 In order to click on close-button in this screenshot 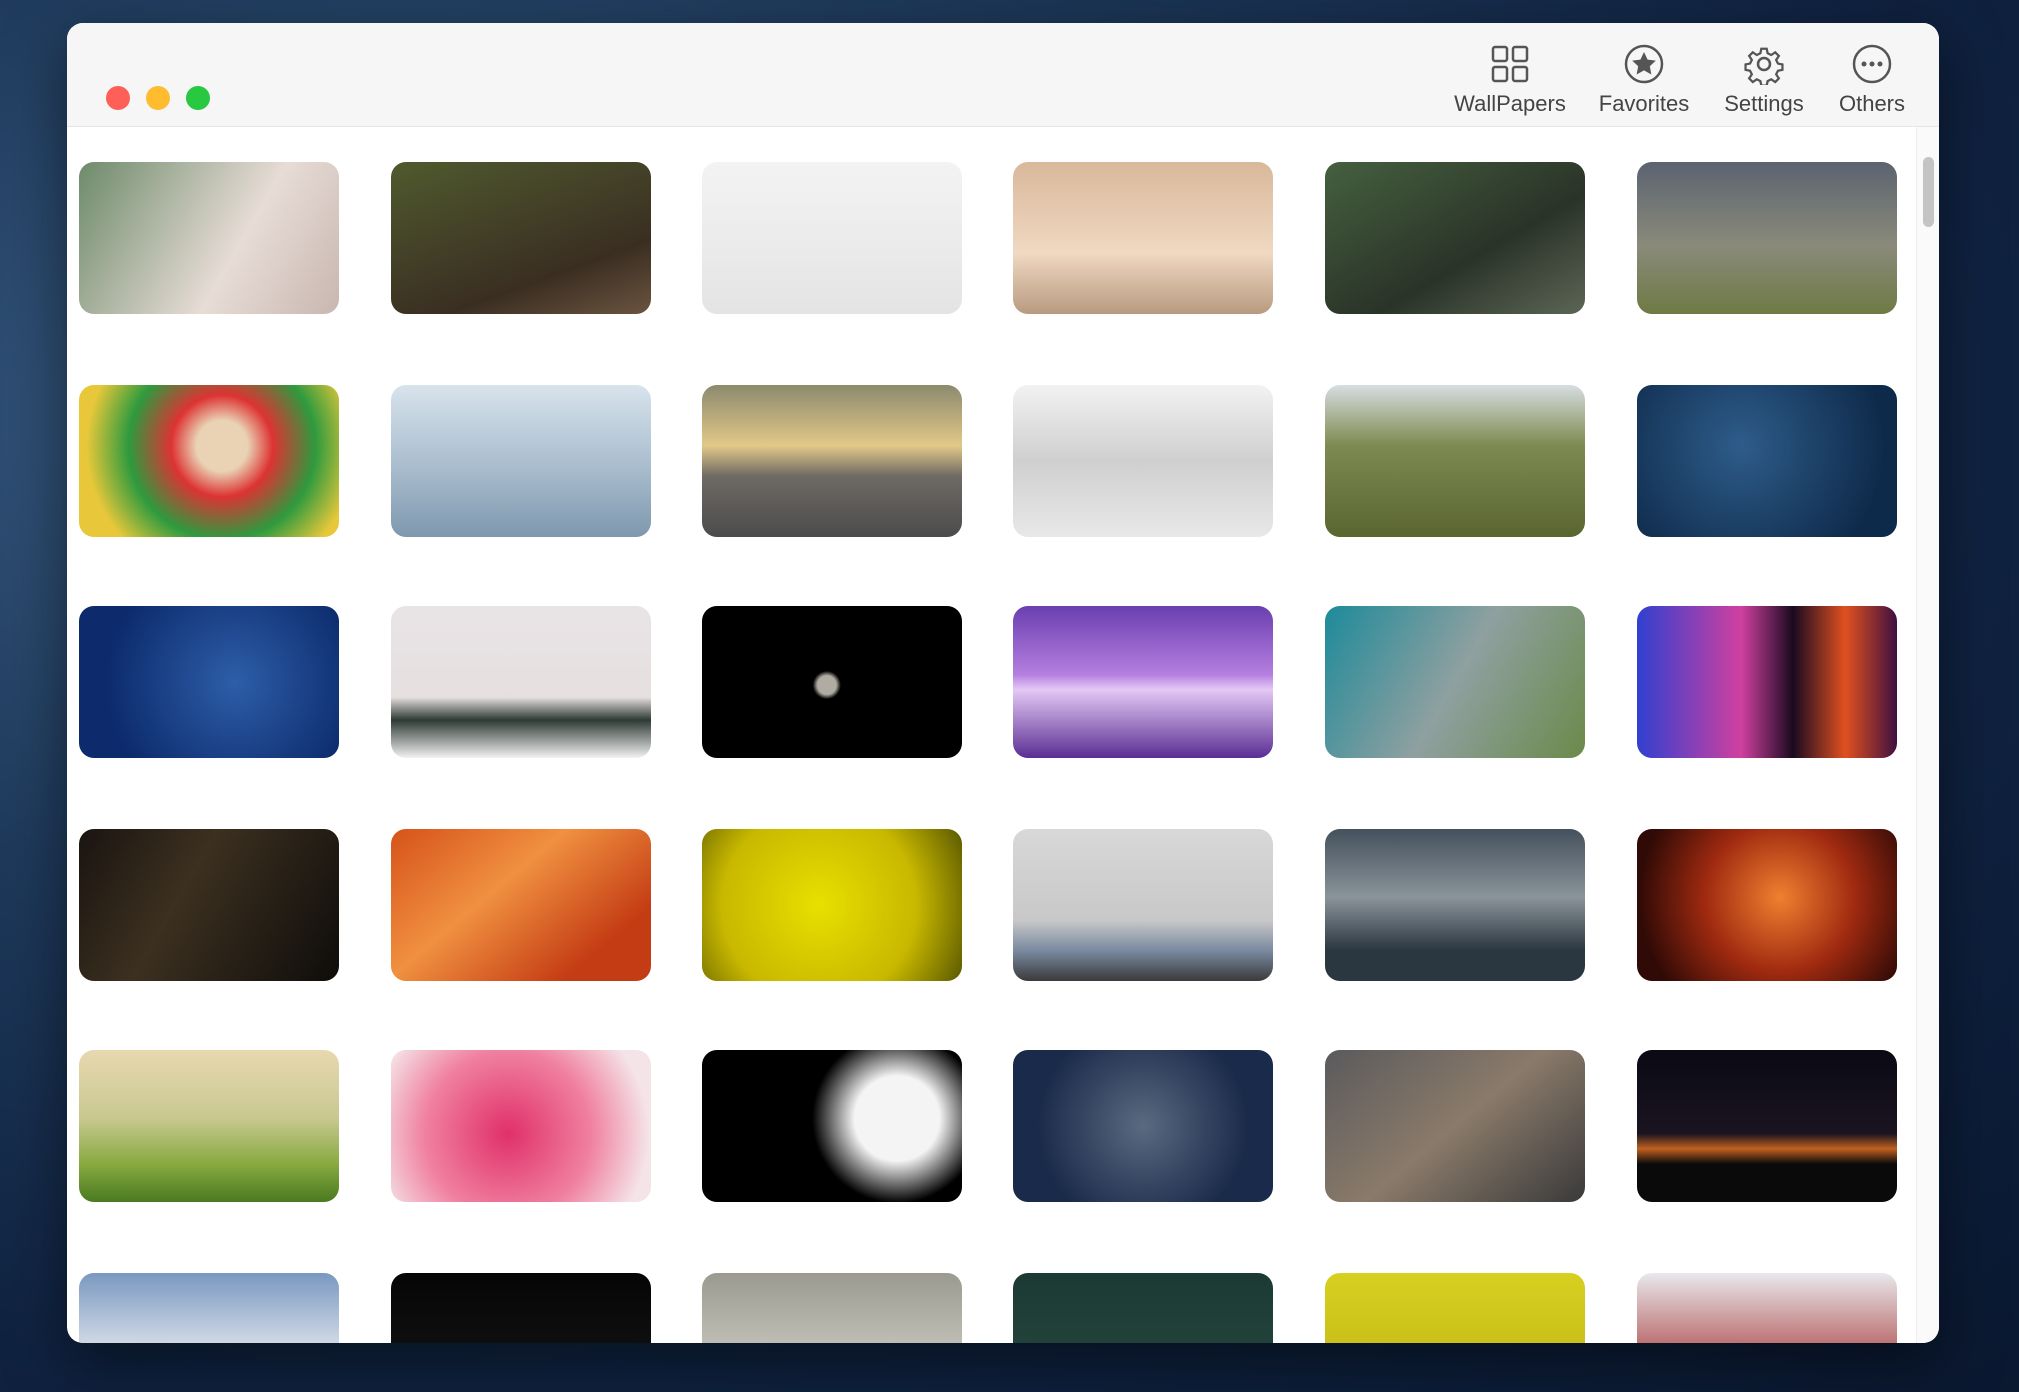, I will do `click(118, 98)`.